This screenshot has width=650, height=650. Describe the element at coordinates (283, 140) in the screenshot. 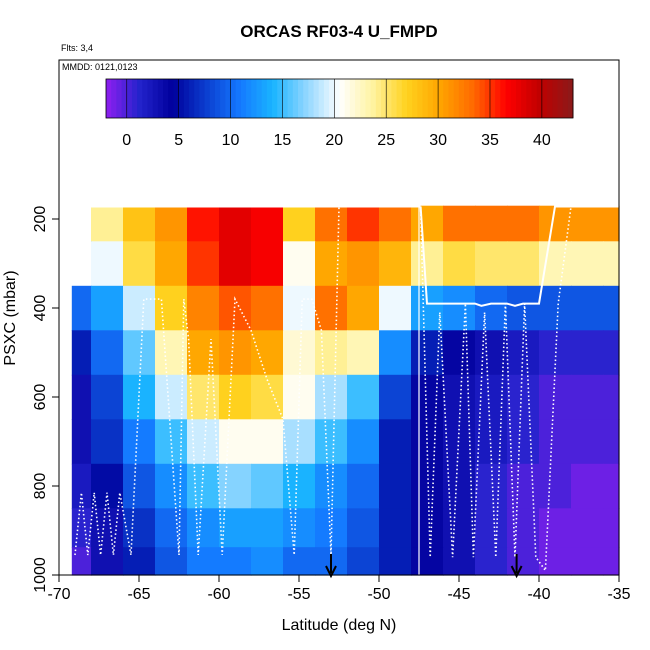

I see `colorbar-tick-label: 15` at that location.